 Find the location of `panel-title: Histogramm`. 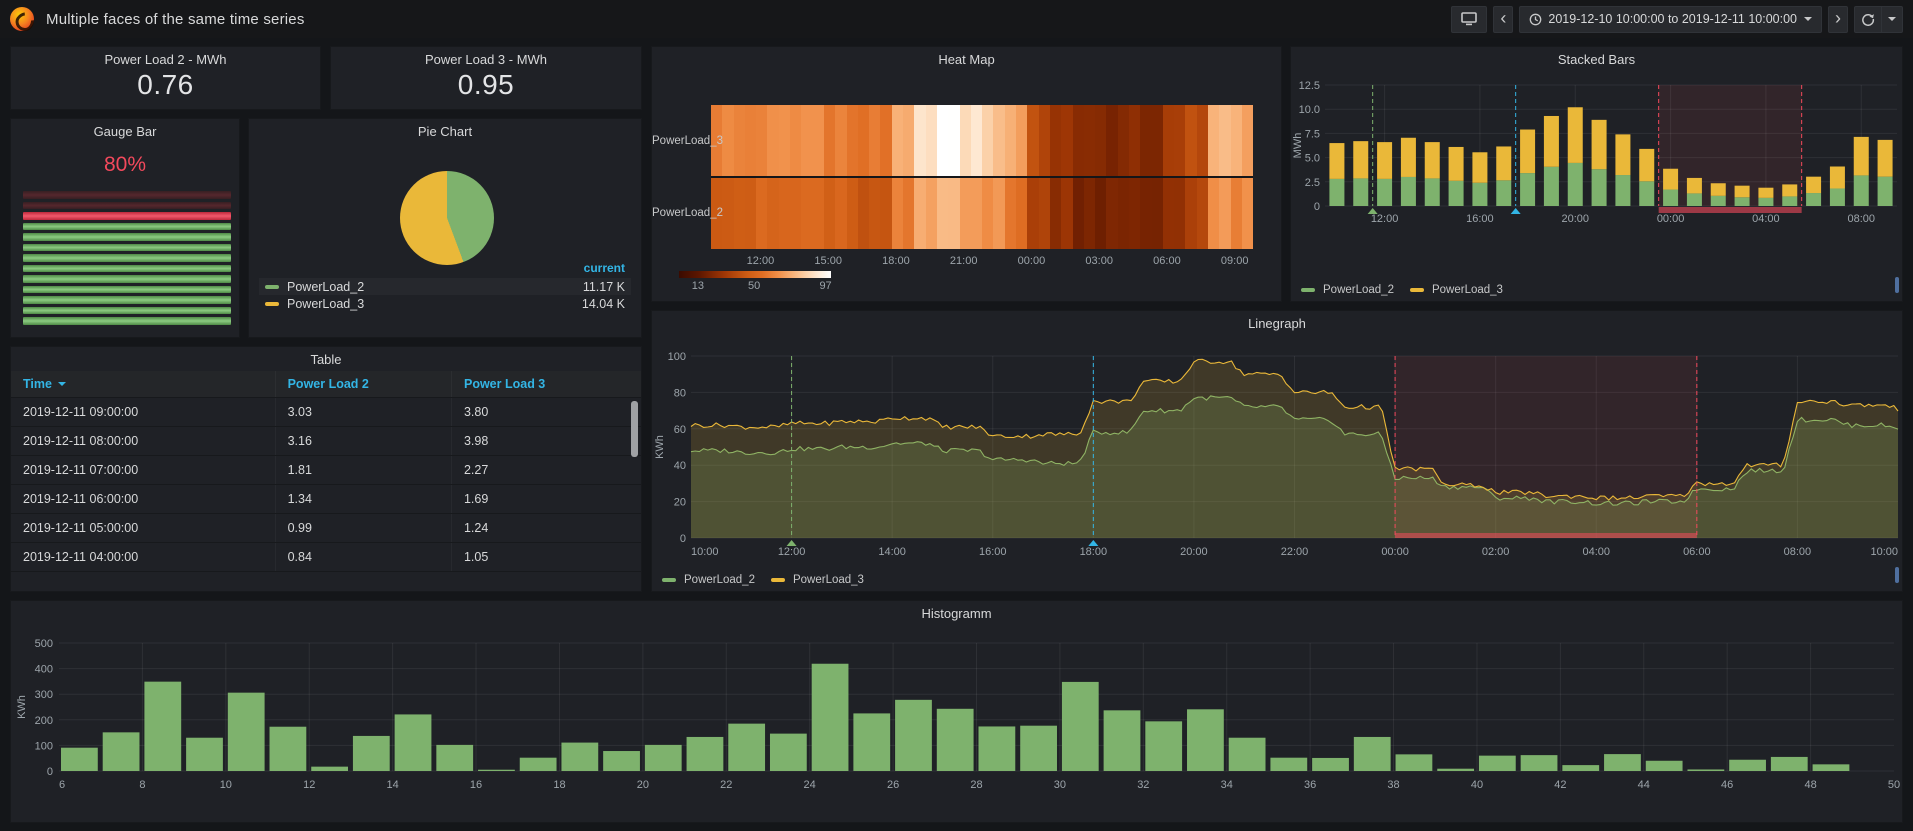

panel-title: Histogramm is located at coordinates (956, 613).